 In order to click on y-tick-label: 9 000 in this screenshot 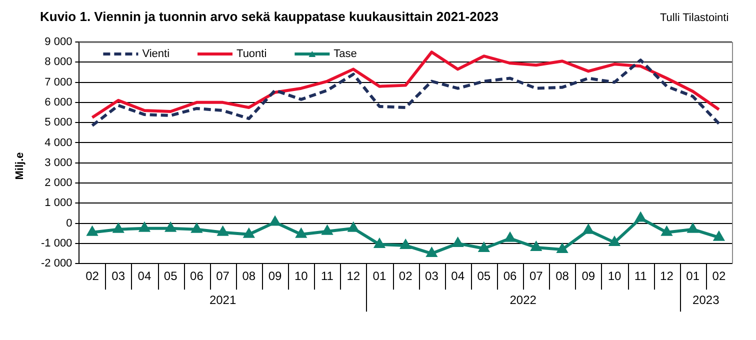, I will do `click(58, 42)`.